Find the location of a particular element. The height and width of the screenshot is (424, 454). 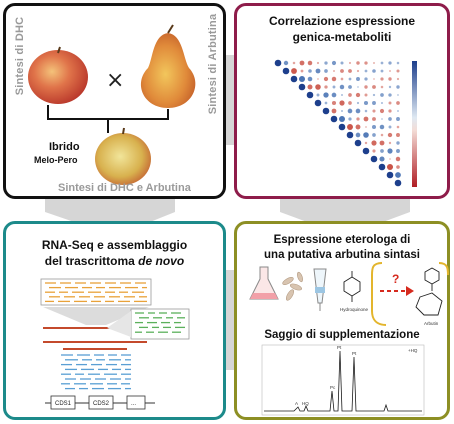

arbutin-structure-icon is located at coordinates (429, 291).